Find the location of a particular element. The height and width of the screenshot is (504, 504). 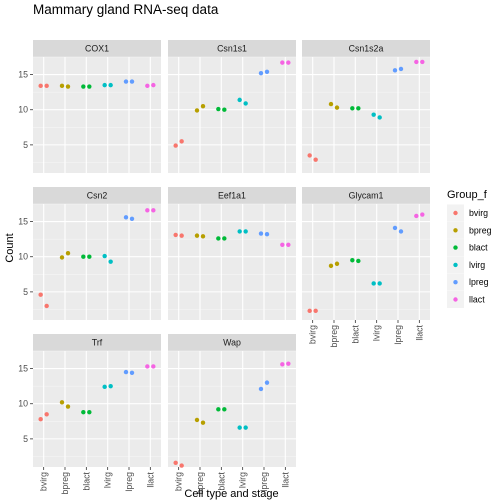

facet-panel: Glycam1 bvirg bpreg blact lvirg lpreg llact is located at coordinates (366, 267).